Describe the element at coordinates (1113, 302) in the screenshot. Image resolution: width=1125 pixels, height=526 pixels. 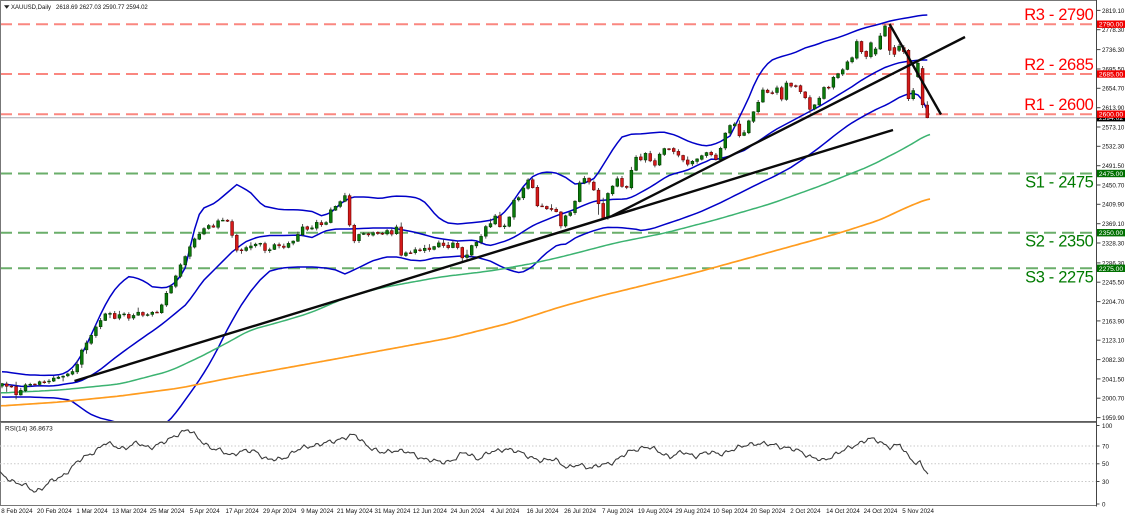
I see `svg-text: 2204.70` at that location.